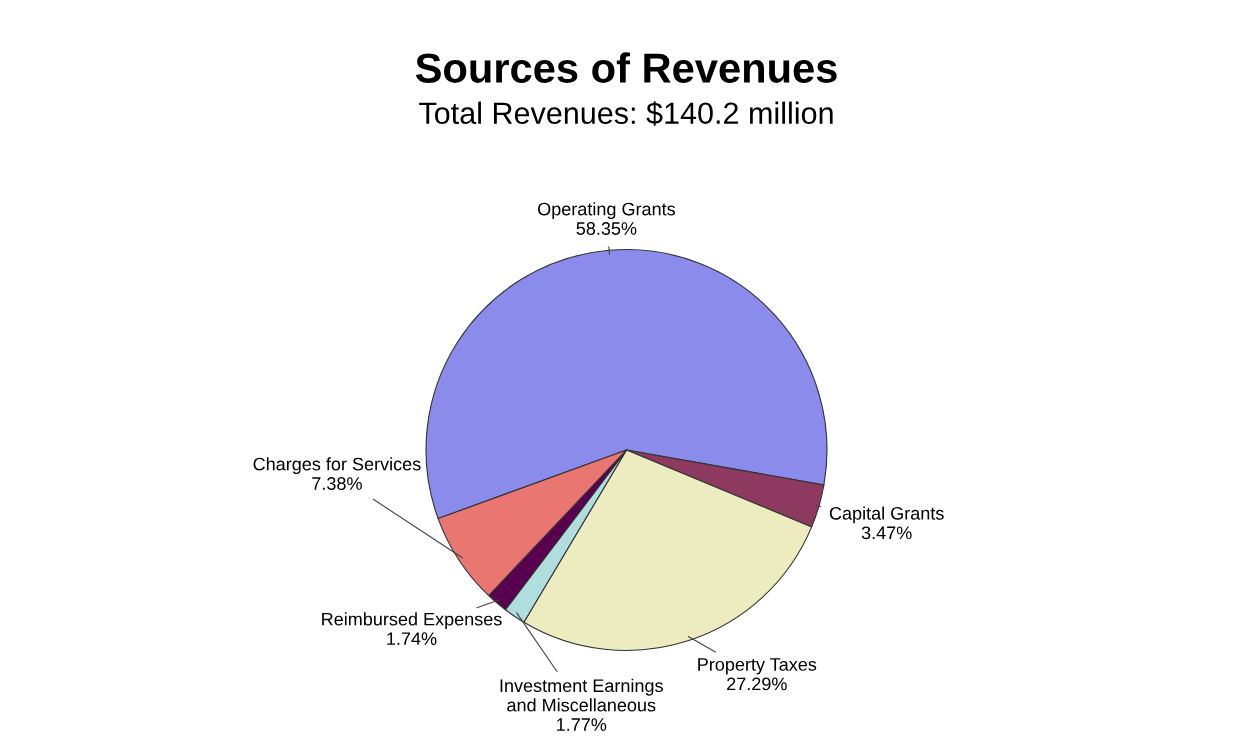 The width and height of the screenshot is (1253, 750). Describe the element at coordinates (607, 211) in the screenshot. I see `slice-label: Operating Grants` at that location.